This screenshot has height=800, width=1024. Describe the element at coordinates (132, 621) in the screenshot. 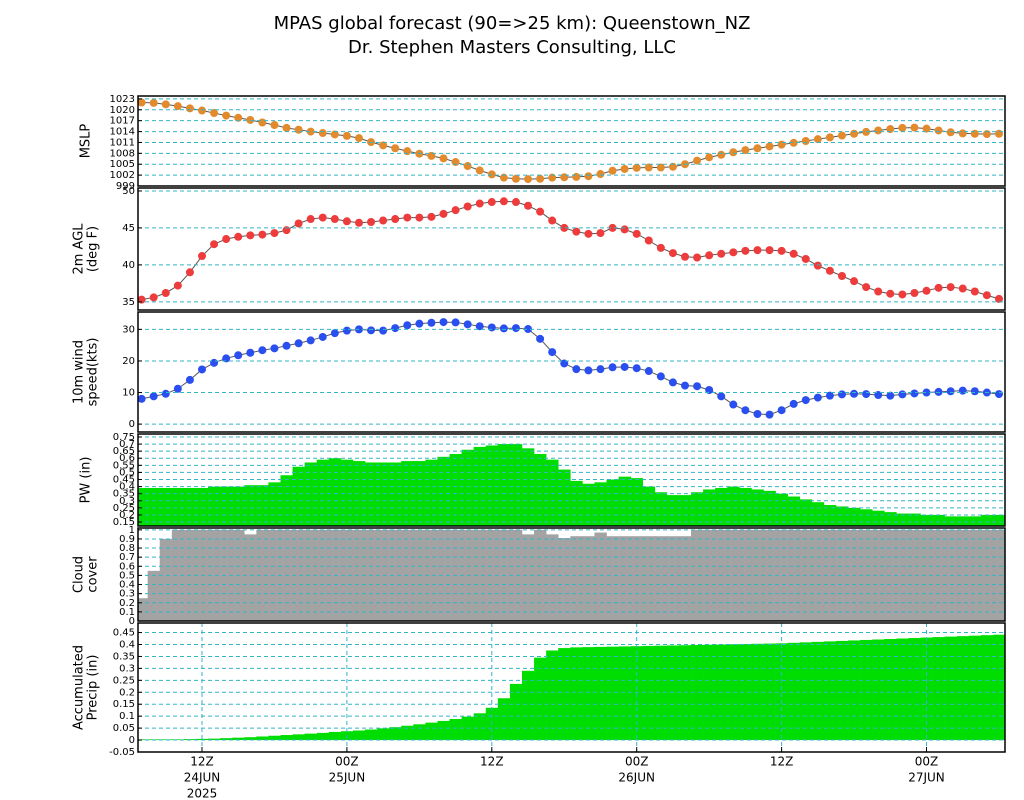

I see `y-tick-label: 0` at that location.